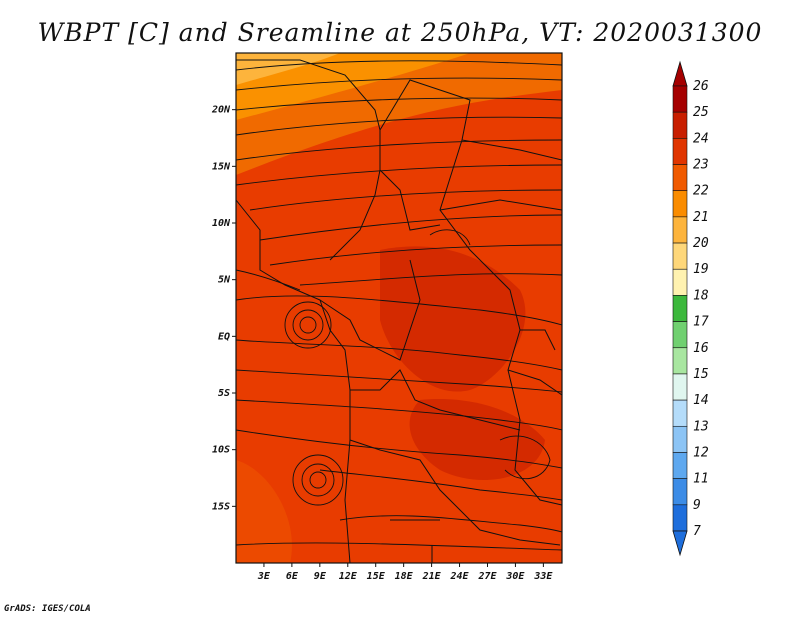 The height and width of the screenshot is (618, 800). What do you see at coordinates (701, 479) in the screenshot?
I see `colorbar-label: 11` at bounding box center [701, 479].